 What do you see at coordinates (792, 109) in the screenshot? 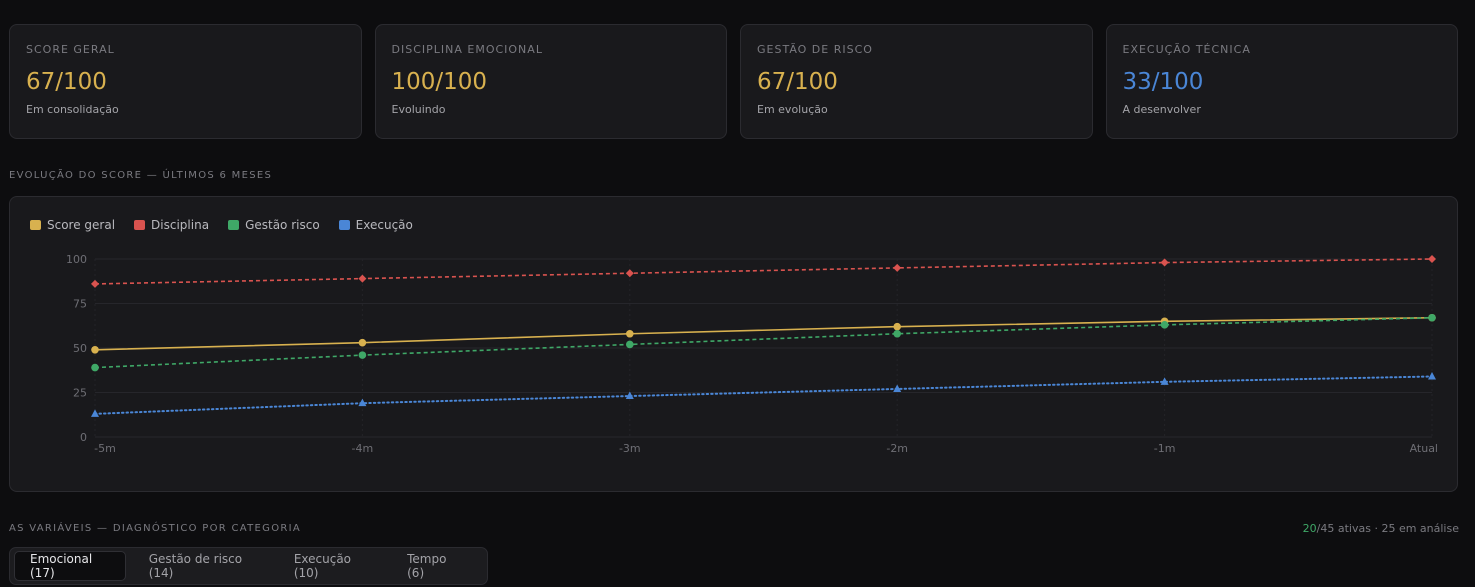
I see `card-status: Em evolução` at bounding box center [792, 109].